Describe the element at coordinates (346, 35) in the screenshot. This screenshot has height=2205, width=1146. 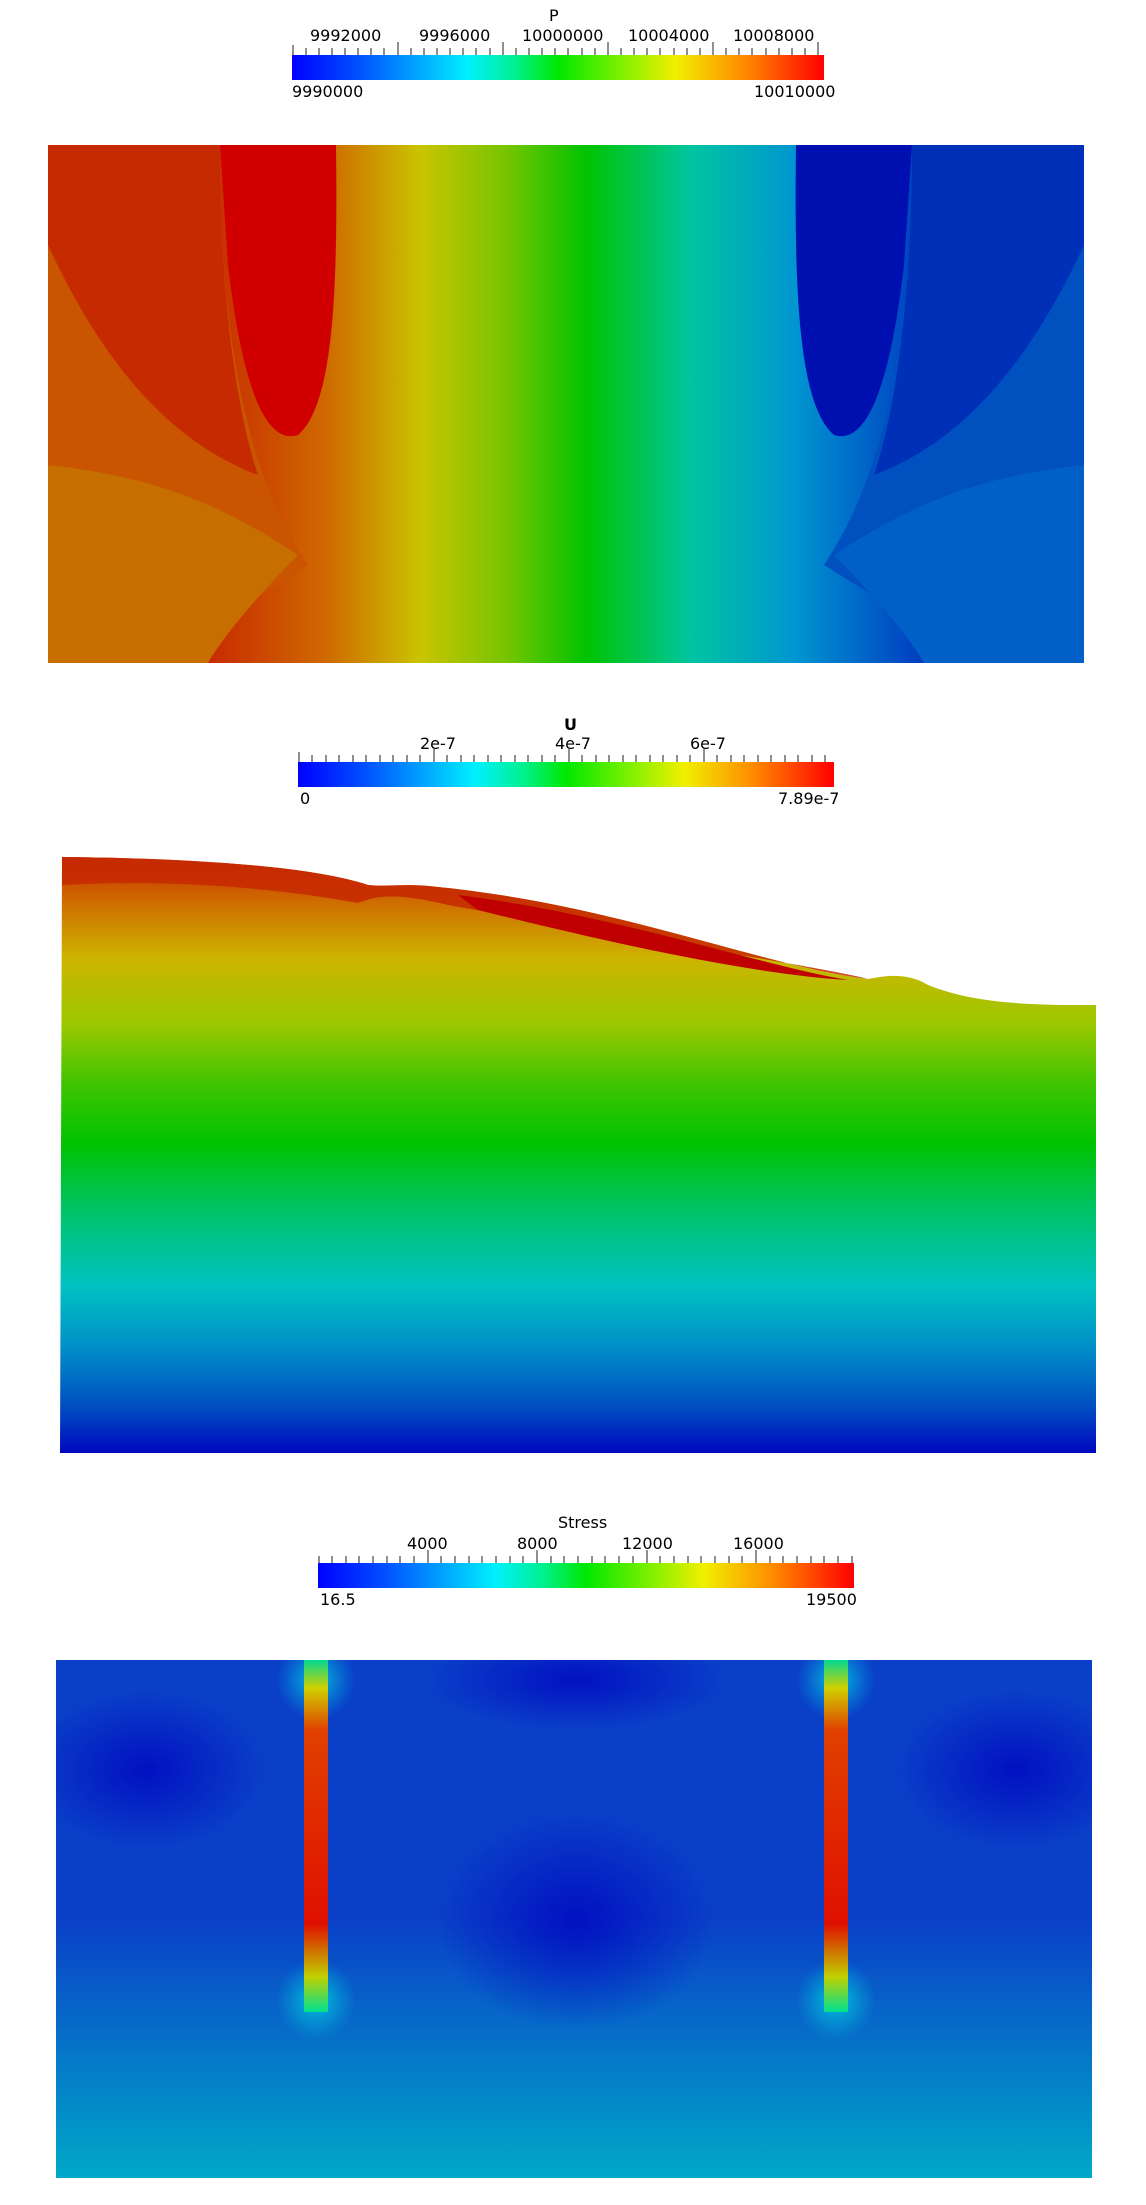
I see `pressure-tick-label: 9992000` at that location.